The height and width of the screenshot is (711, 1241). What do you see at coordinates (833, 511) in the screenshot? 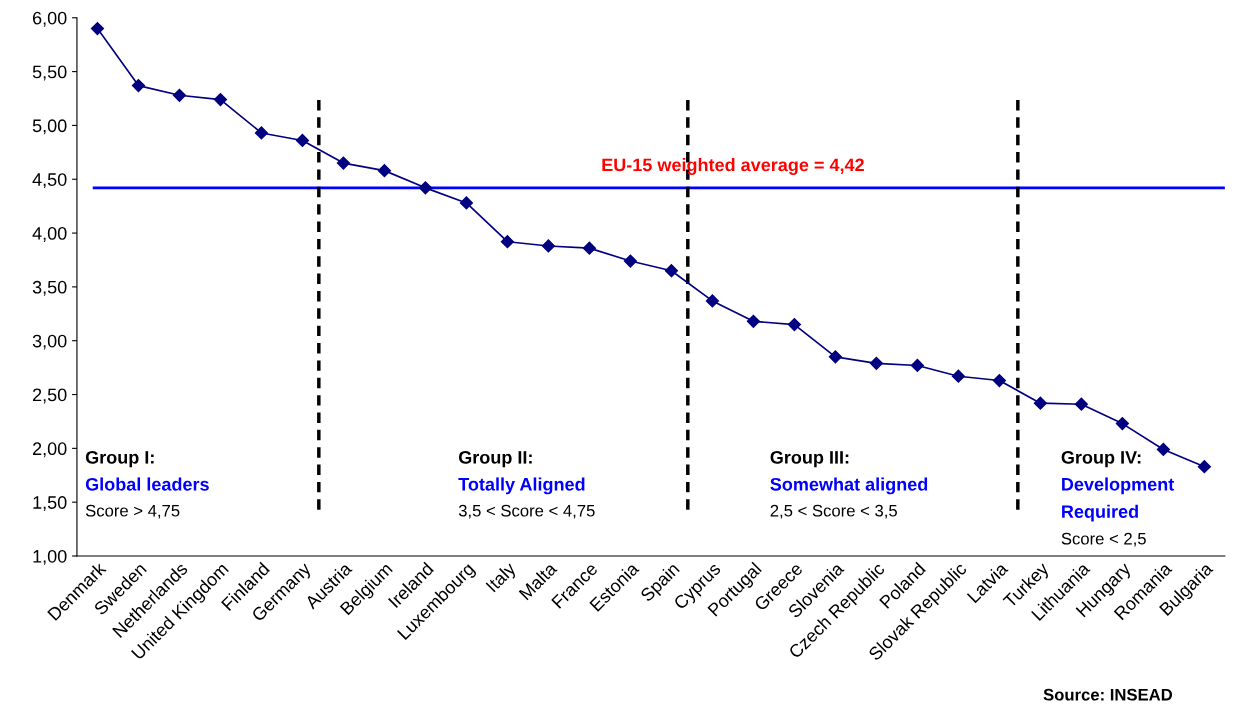
I see `text: 2,5 < Score < 3,5` at bounding box center [833, 511].